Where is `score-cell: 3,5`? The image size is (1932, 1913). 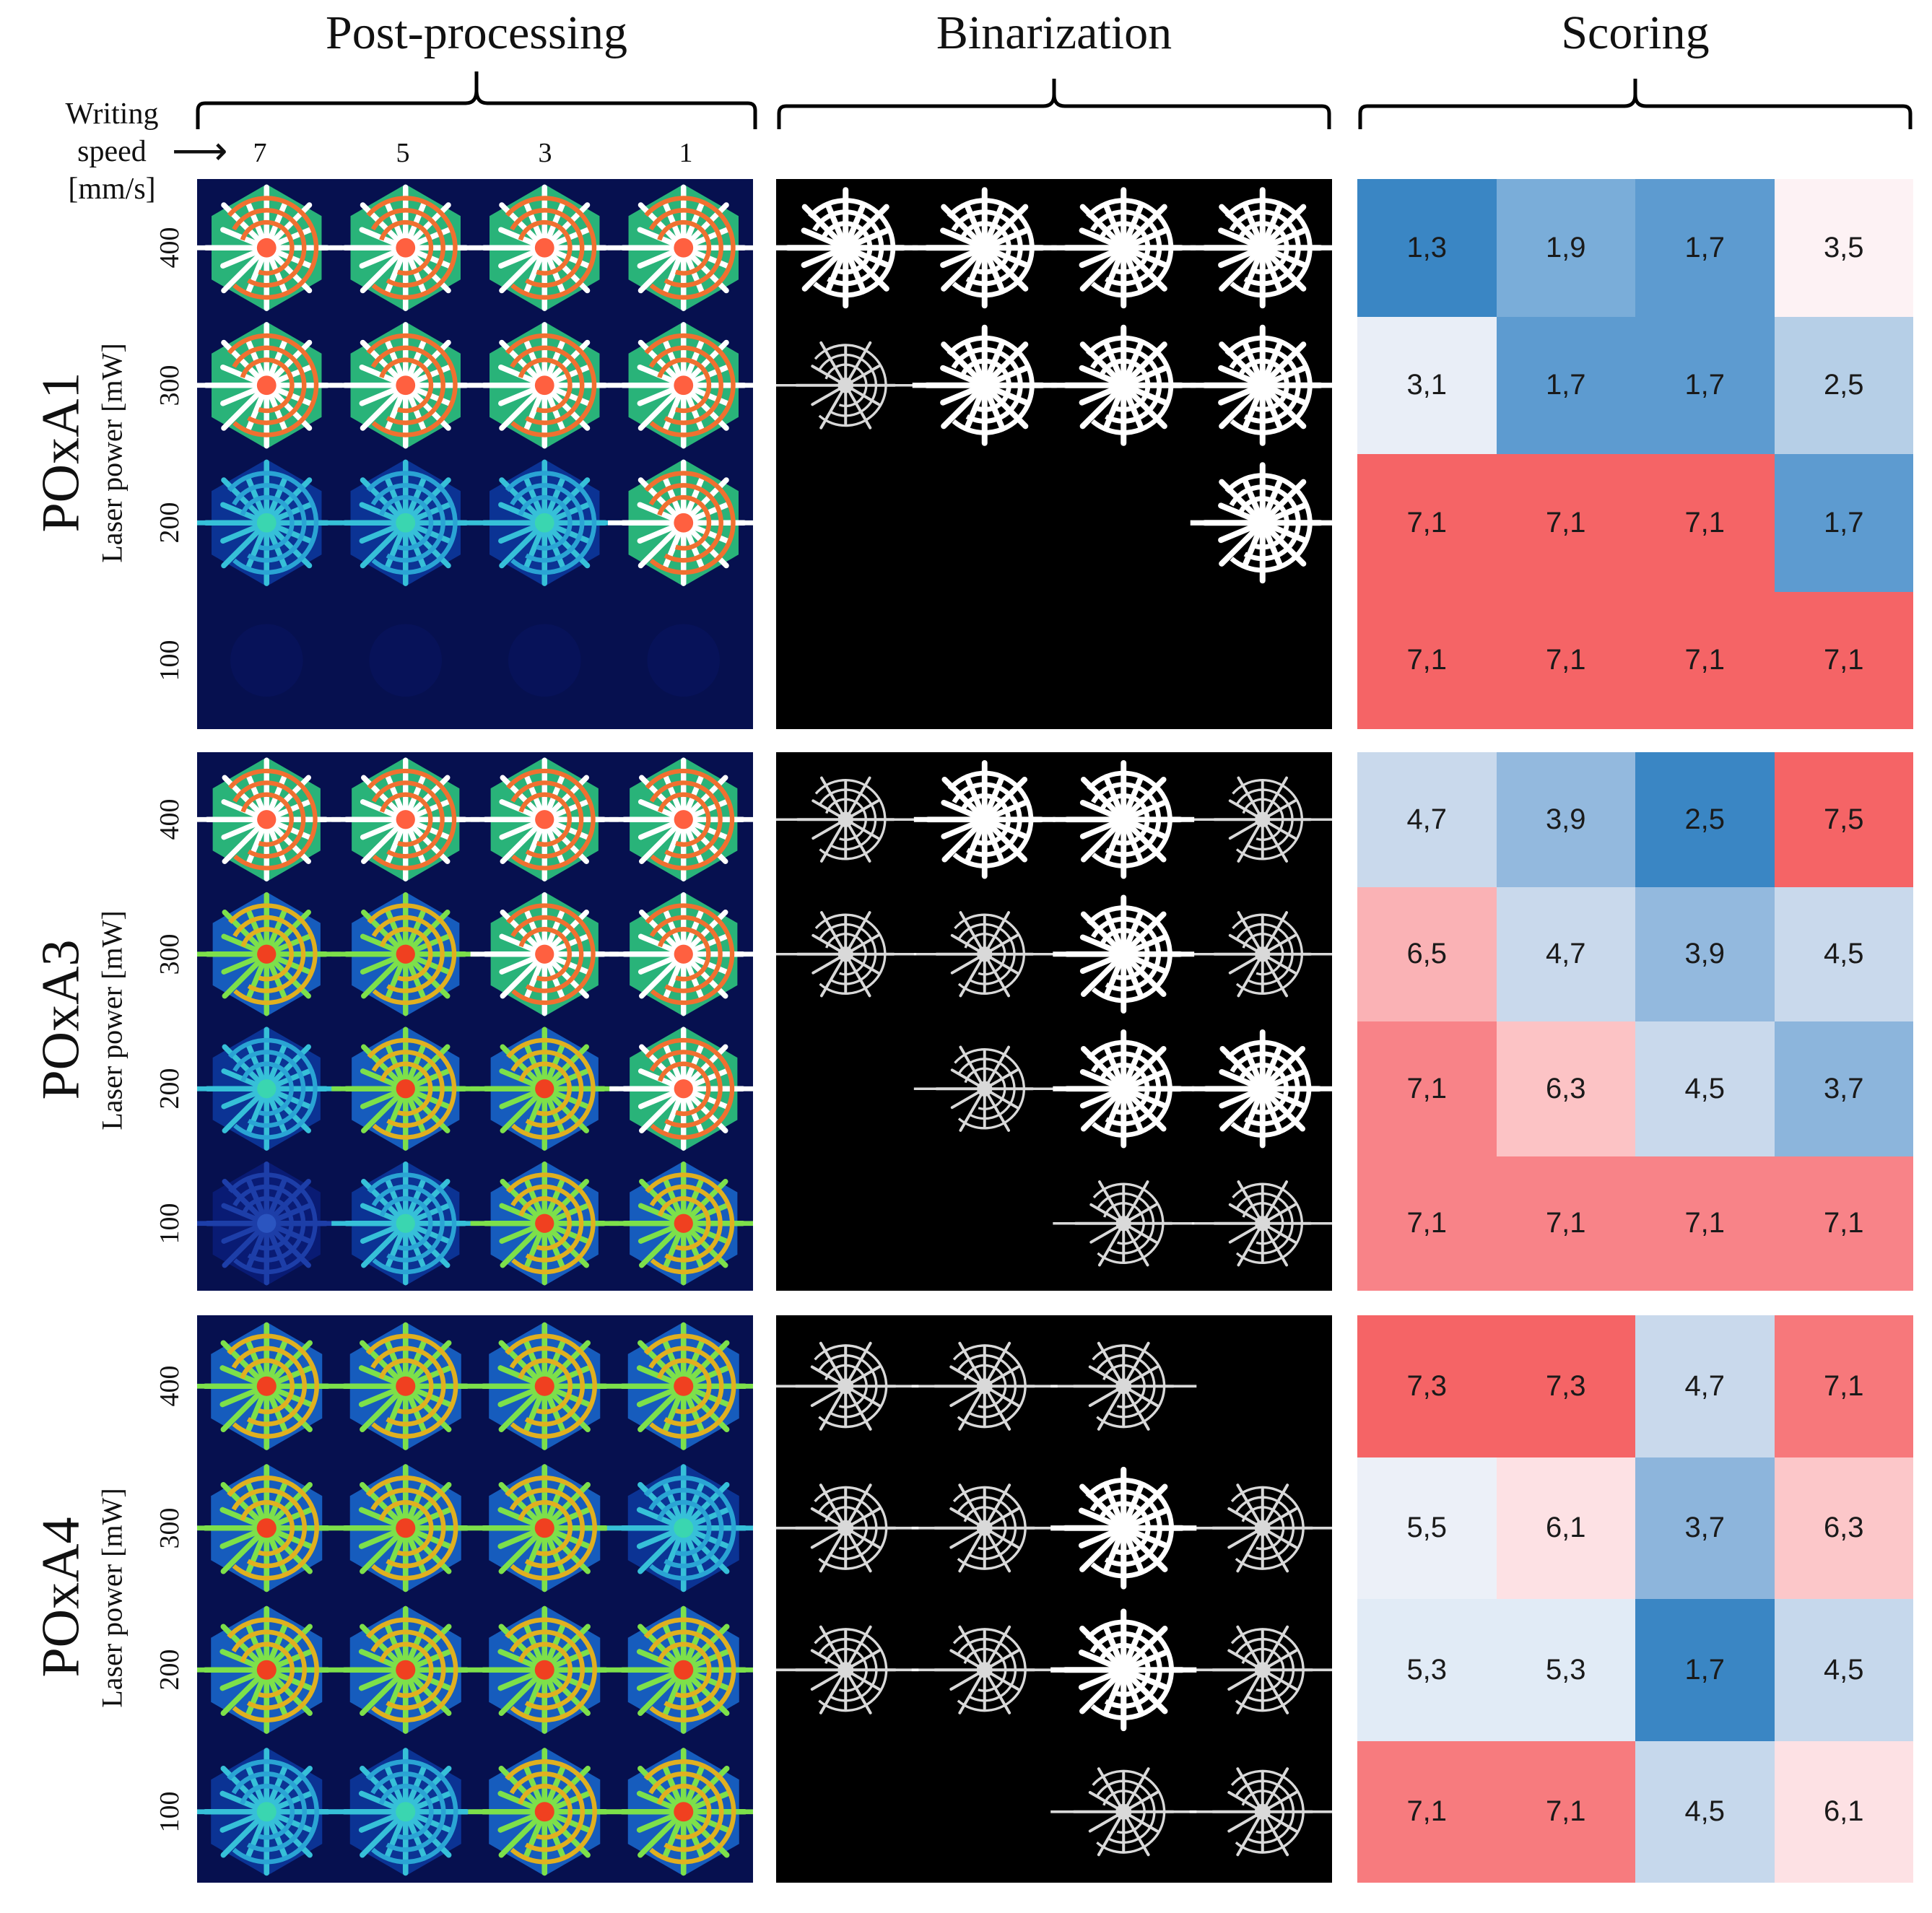 score-cell: 3,5 is located at coordinates (1844, 248).